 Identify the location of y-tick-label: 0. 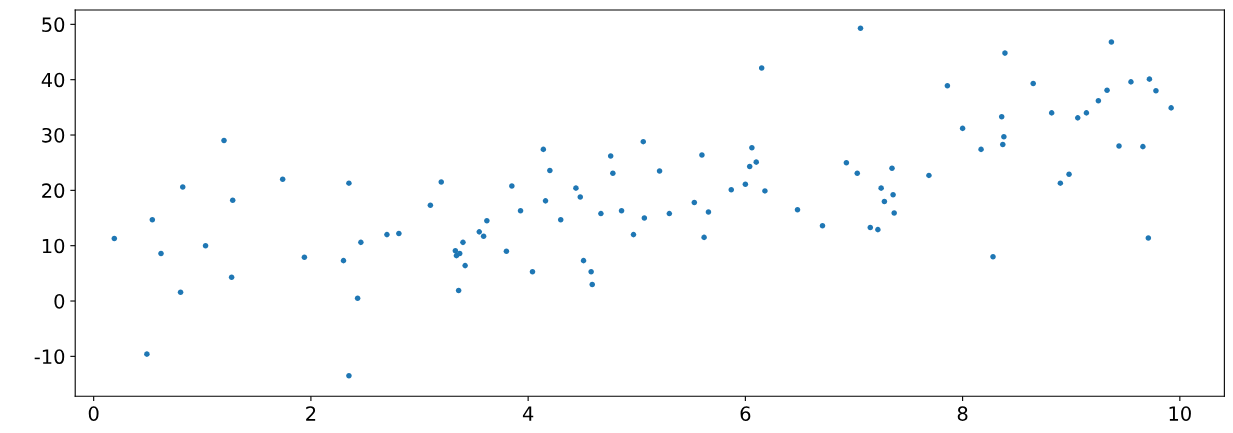
(59, 301).